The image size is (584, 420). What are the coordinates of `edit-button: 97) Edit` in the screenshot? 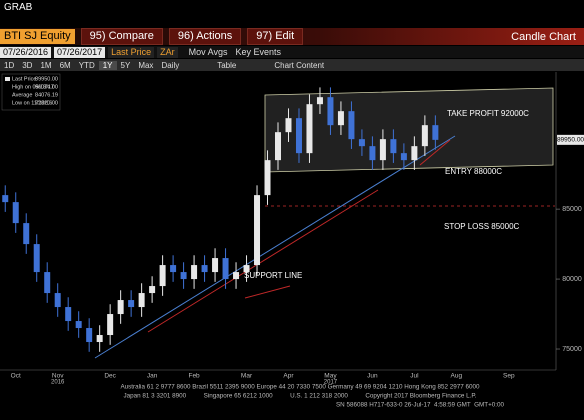 It's located at (275, 36).